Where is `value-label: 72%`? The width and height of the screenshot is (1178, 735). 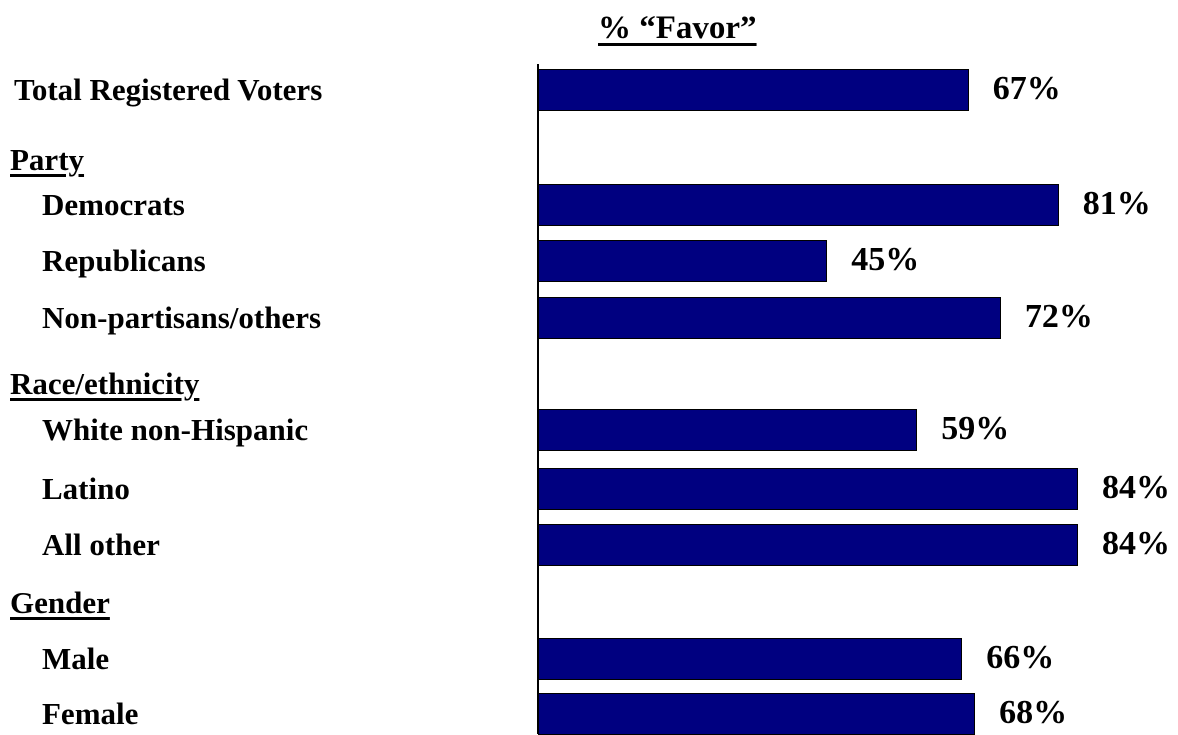
value-label: 72% is located at coordinates (1058, 316).